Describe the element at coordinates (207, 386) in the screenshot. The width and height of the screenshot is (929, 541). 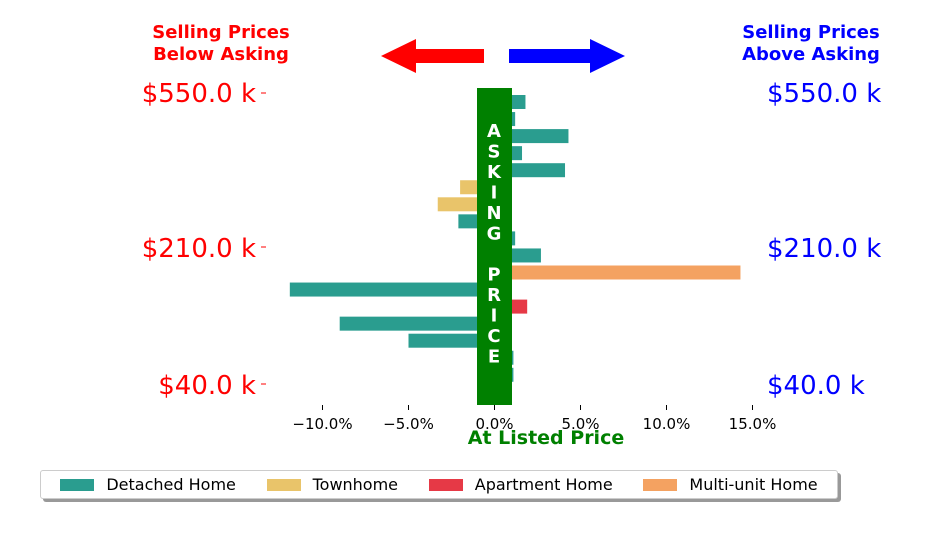
I see `price-tick-left-3: $40.0 k` at that location.